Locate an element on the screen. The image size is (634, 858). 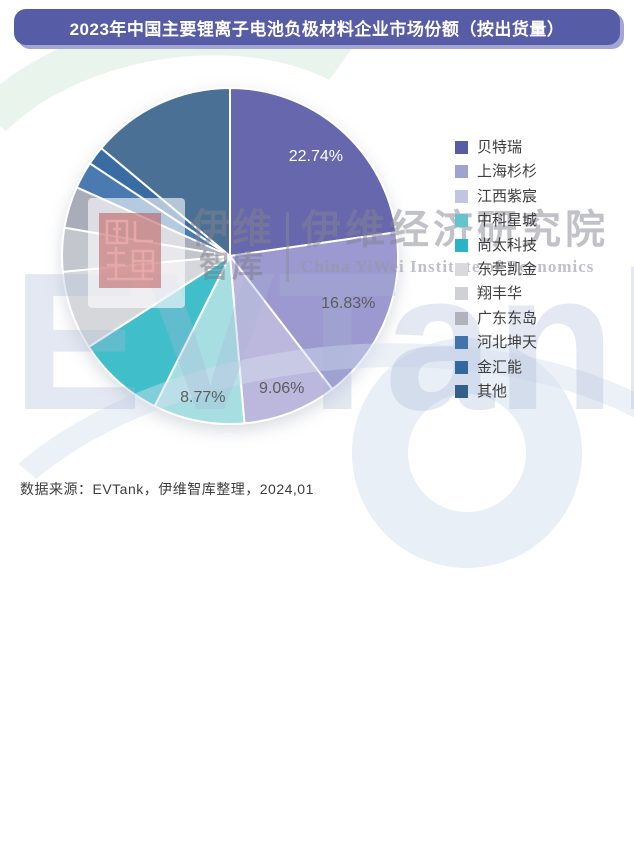
chart-title: 2023年中国主要锂离子电池负极材料企业市场份额（按出货量） is located at coordinates (317, 29).